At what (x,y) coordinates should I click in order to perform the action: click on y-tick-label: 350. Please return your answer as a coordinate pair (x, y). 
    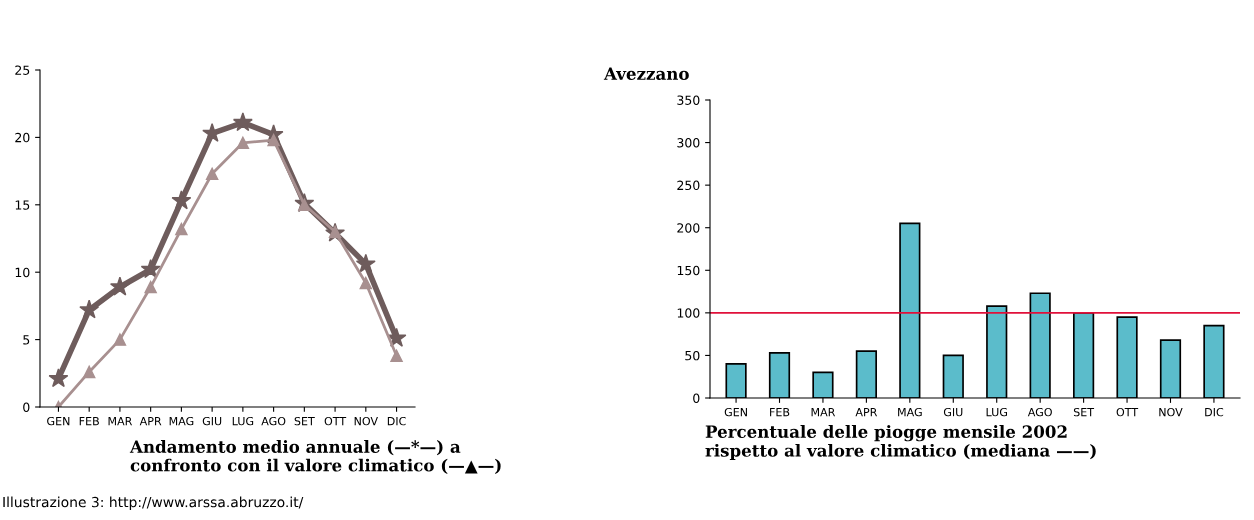
    Looking at the image, I should click on (688, 100).